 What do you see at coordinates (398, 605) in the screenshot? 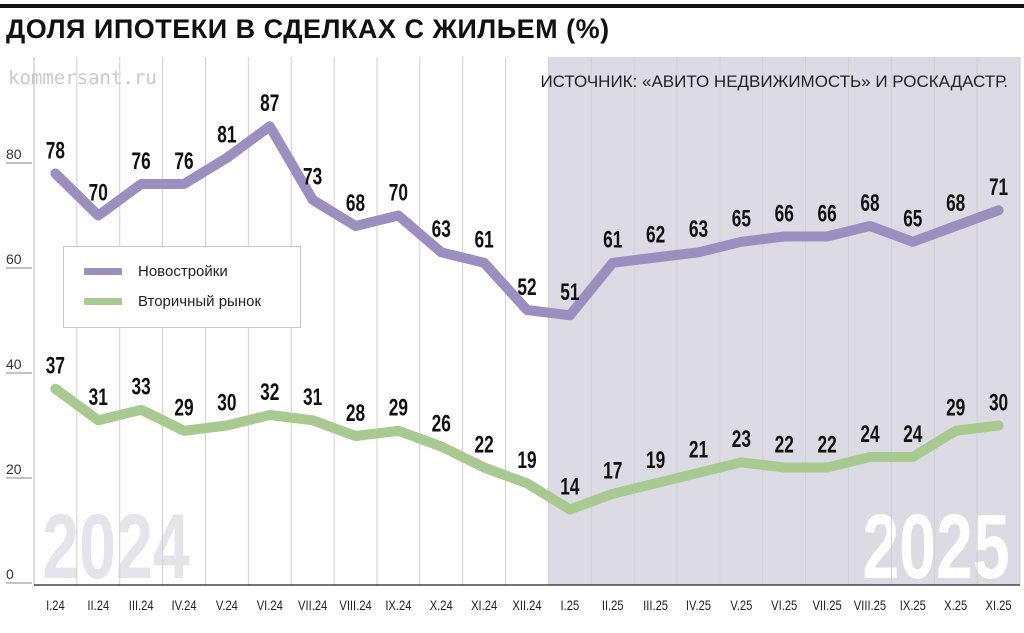
I see `x-tick-label: IX.24` at bounding box center [398, 605].